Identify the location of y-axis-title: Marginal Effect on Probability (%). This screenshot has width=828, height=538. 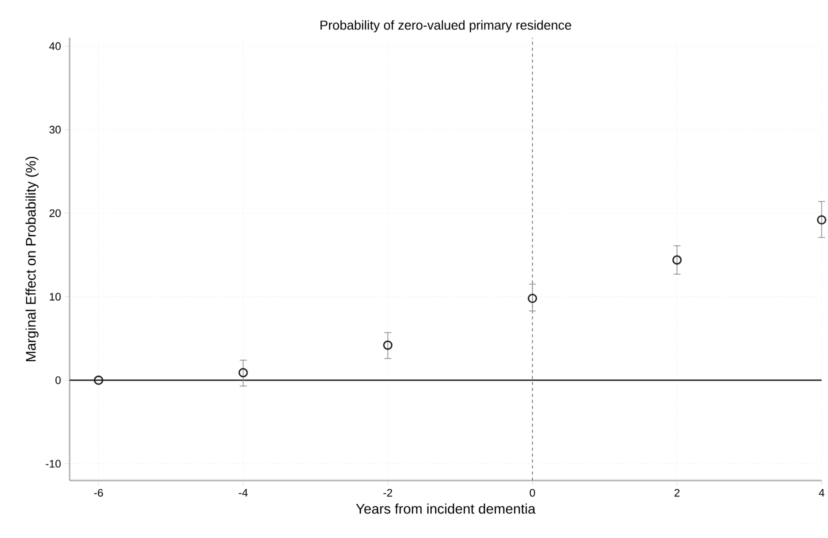
(32, 259).